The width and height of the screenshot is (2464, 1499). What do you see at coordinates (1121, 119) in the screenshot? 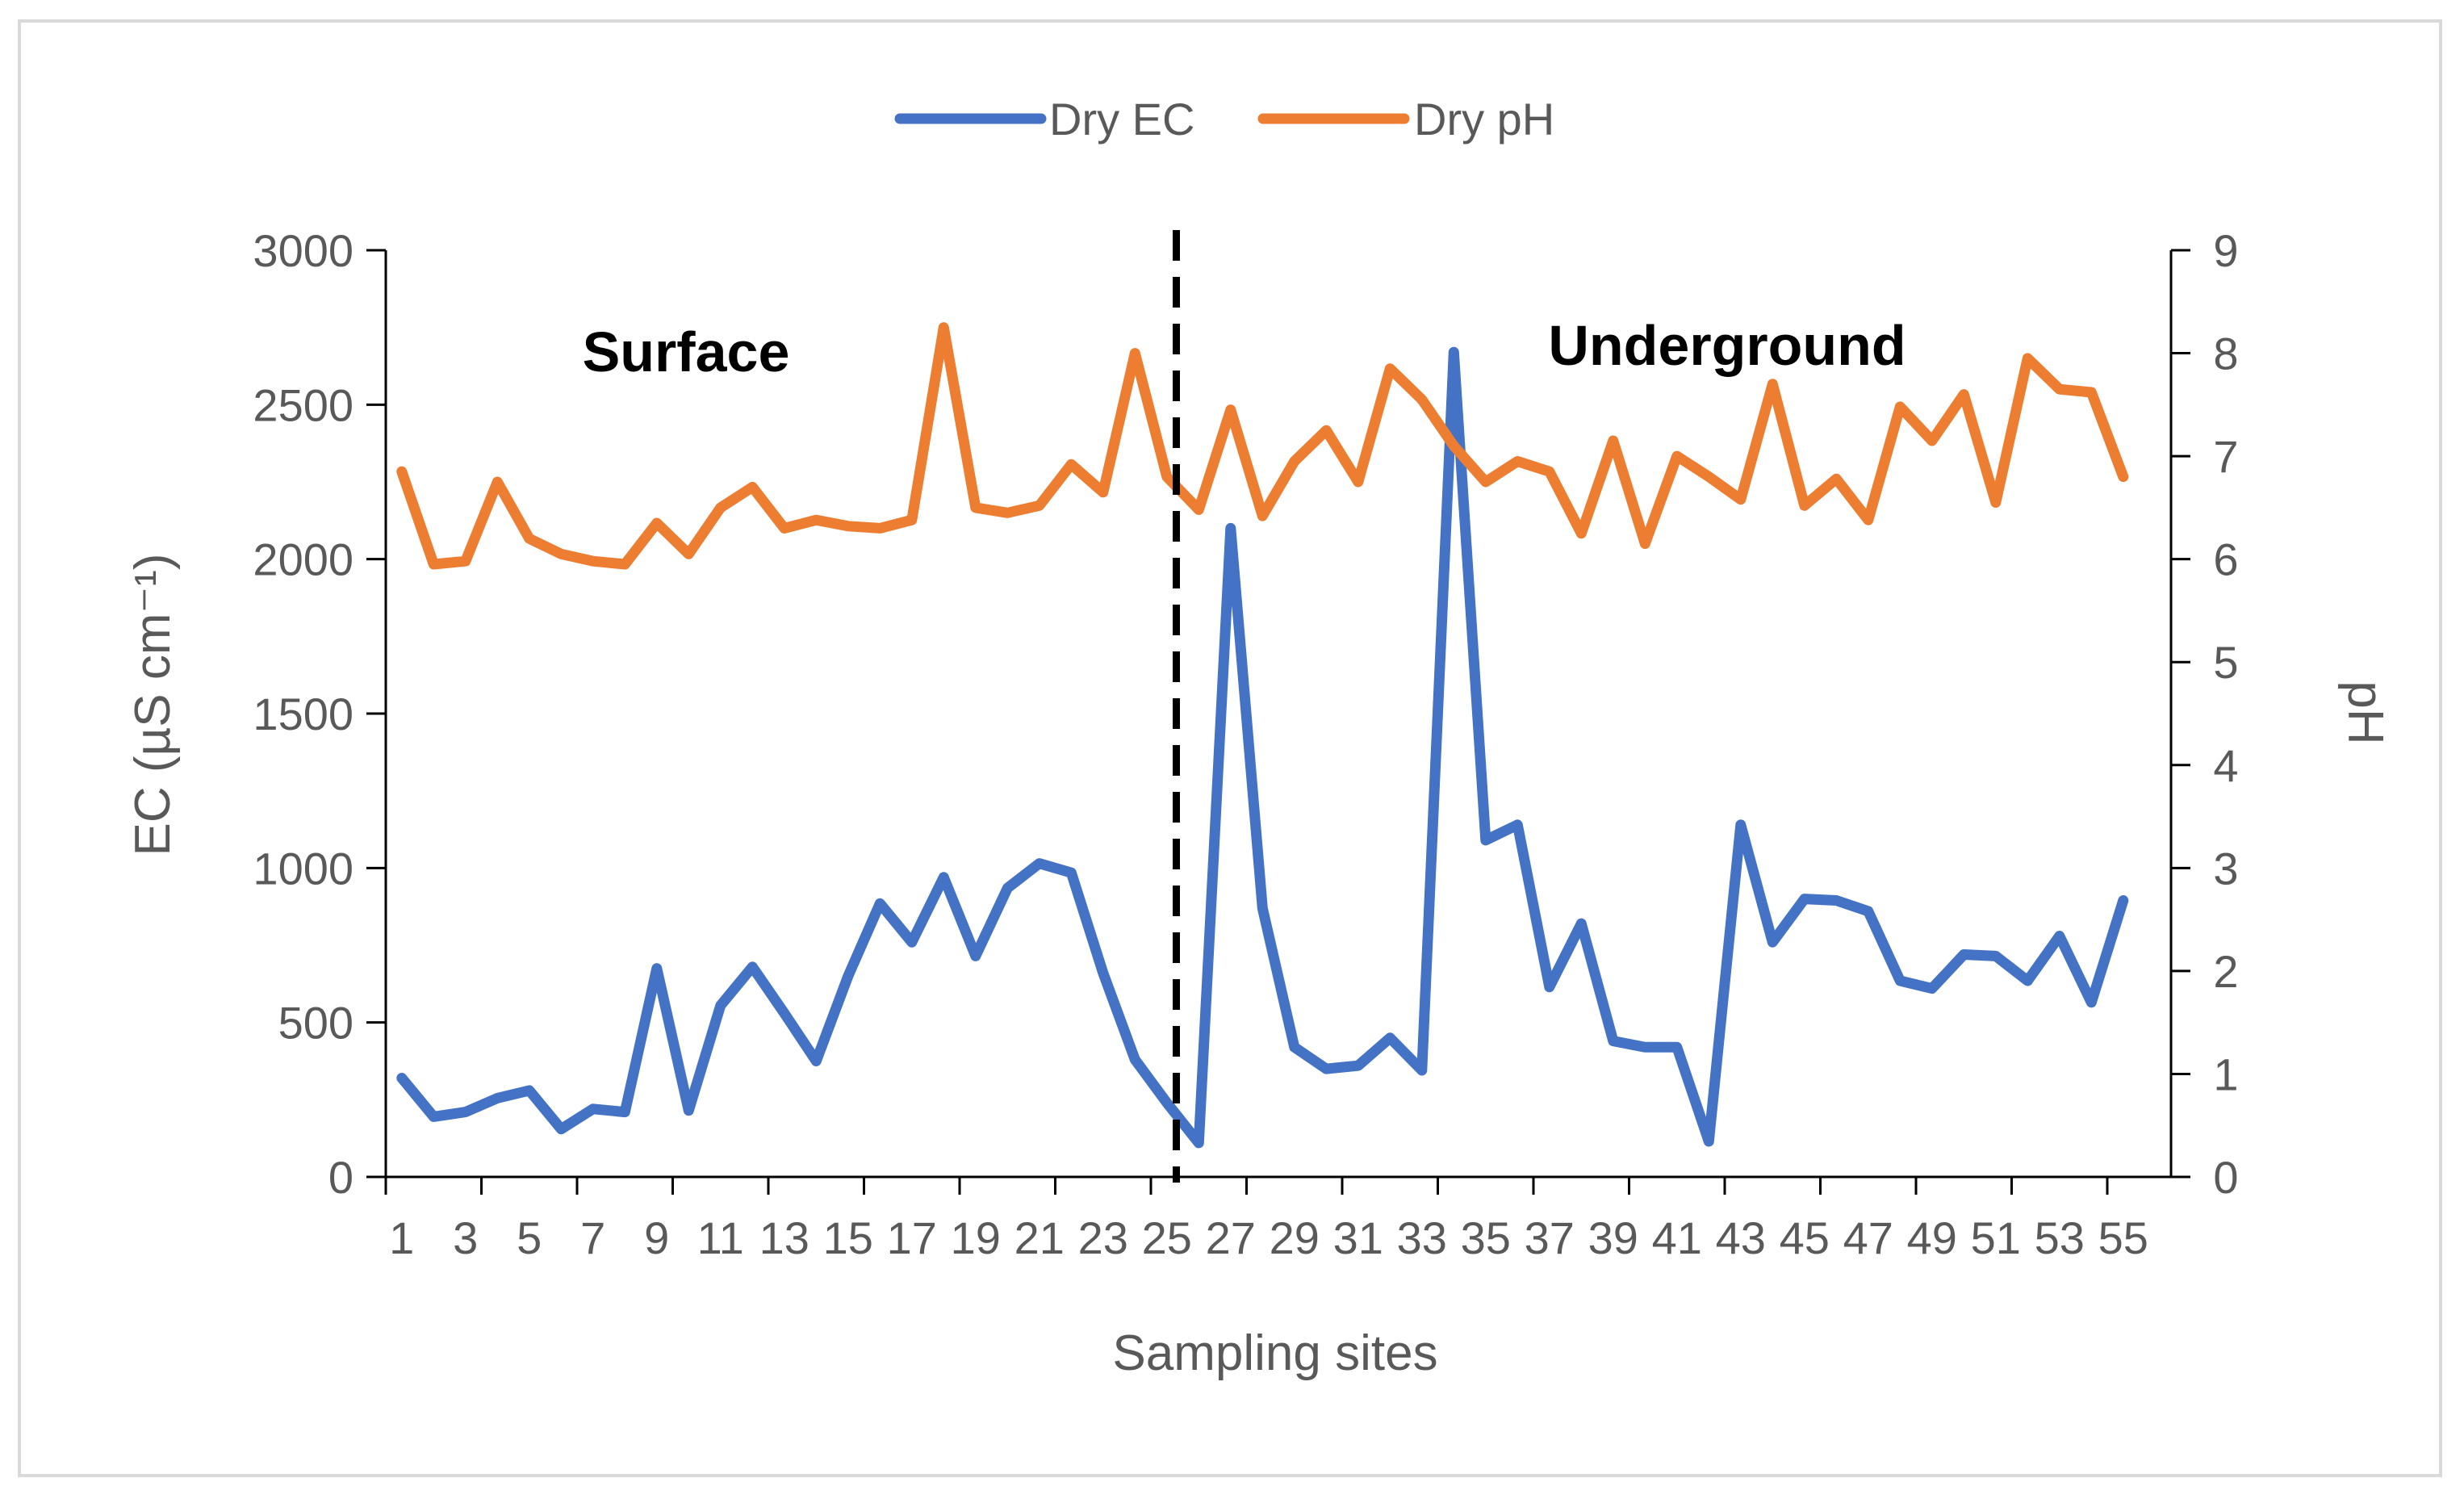
I see `legend-label: Dry EC` at bounding box center [1121, 119].